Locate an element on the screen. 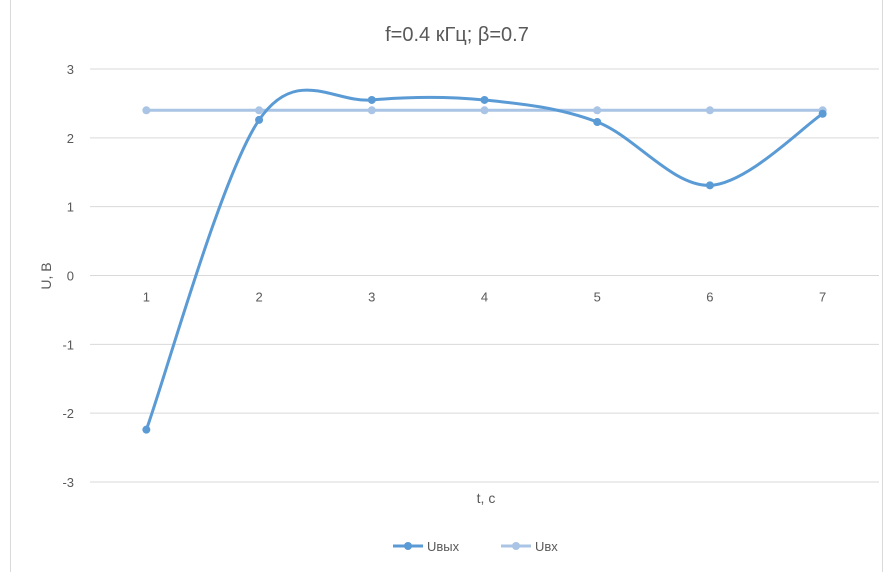 The width and height of the screenshot is (886, 572). chart-title: f=0.4 кГц; β=0.7 is located at coordinates (457, 35).